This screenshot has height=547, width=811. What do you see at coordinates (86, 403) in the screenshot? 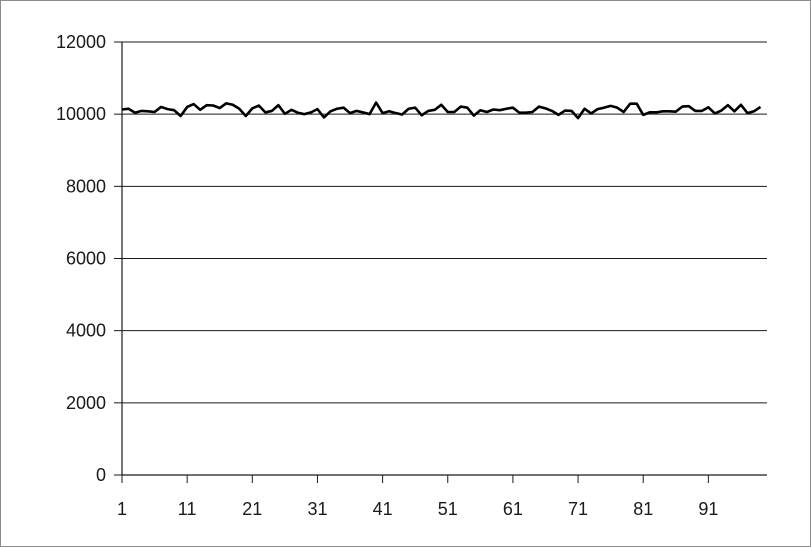
I see `y-tick-label: 2000` at bounding box center [86, 403].